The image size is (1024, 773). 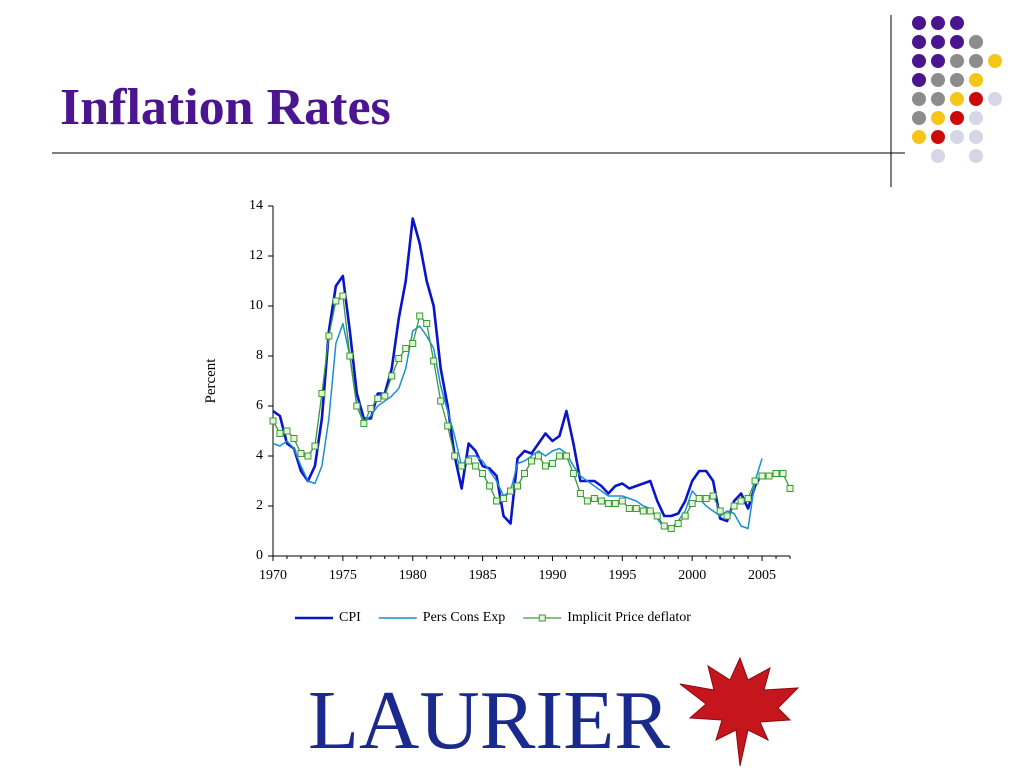 I want to click on x-tick-label: 1975, so click(x=343, y=575).